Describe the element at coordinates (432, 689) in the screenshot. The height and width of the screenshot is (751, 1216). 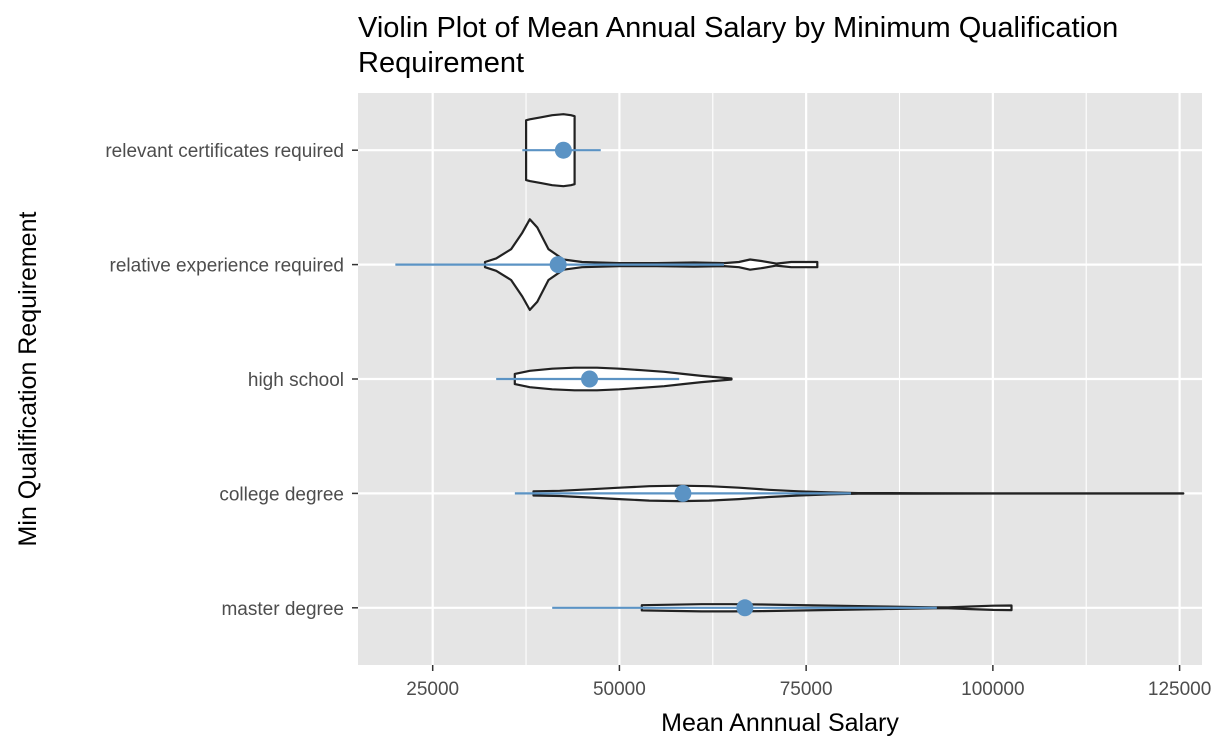
I see `x-tick-label: 25000` at that location.